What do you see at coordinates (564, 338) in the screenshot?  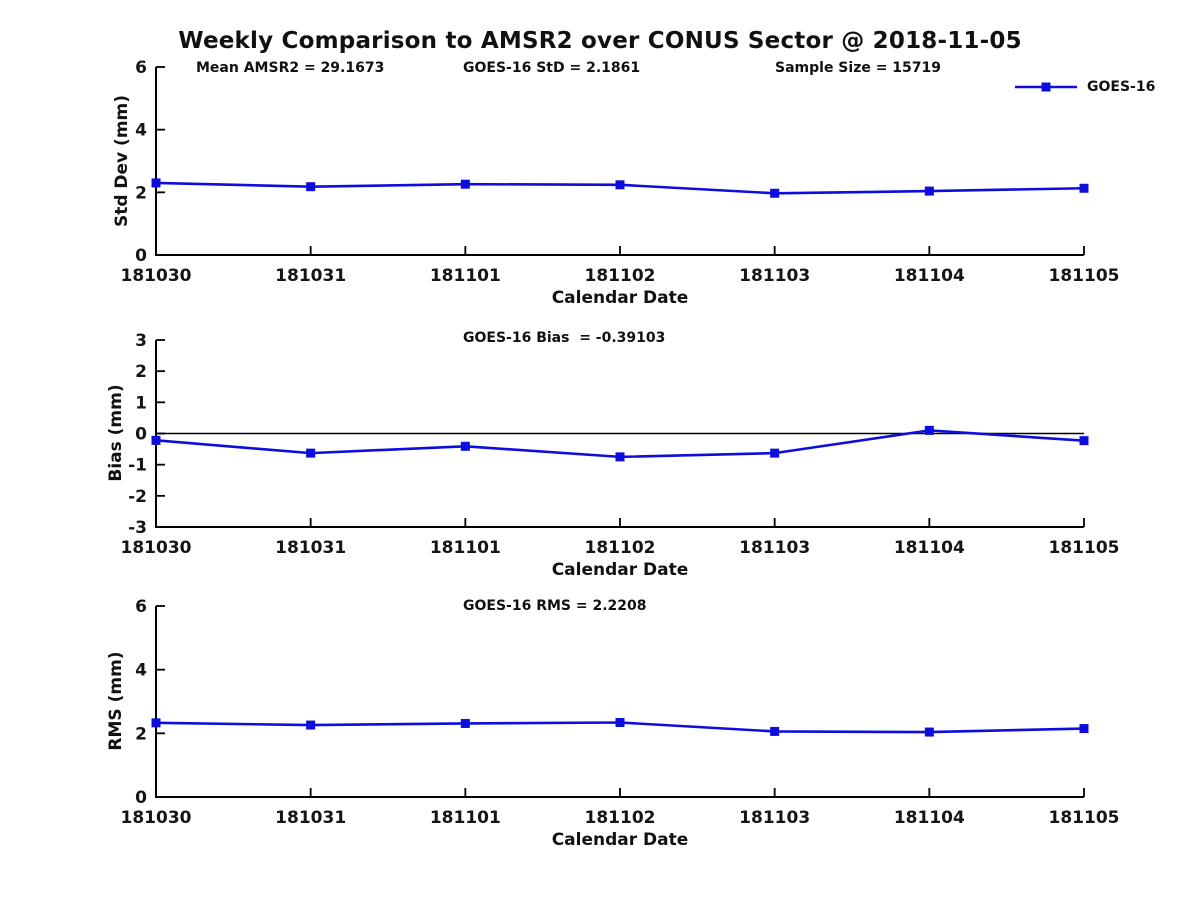 I see `annotation-goes16-bias: GOES-16 Bias = -0.39103` at bounding box center [564, 338].